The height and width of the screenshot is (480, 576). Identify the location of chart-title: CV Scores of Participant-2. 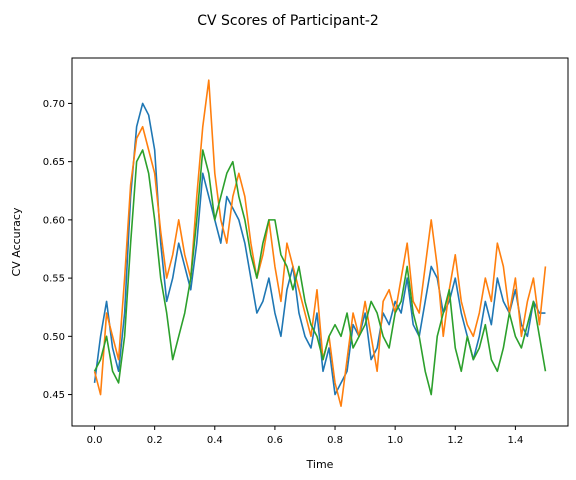
(288, 21).